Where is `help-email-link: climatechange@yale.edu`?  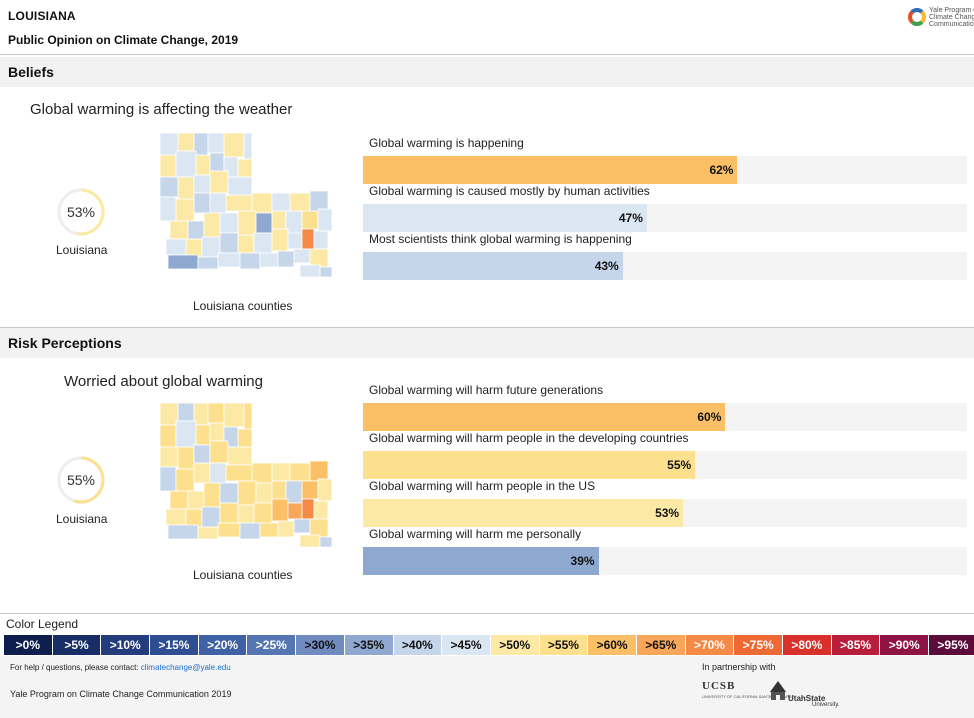
help-email-link: climatechange@yale.edu is located at coordinates (185, 667).